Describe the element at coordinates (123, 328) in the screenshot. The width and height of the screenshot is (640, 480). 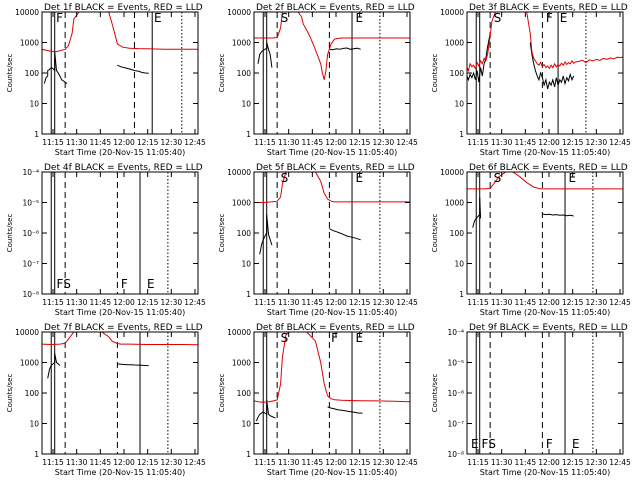
I see `panel-title: Det 7f BLACK = Events, RED = LLD` at that location.